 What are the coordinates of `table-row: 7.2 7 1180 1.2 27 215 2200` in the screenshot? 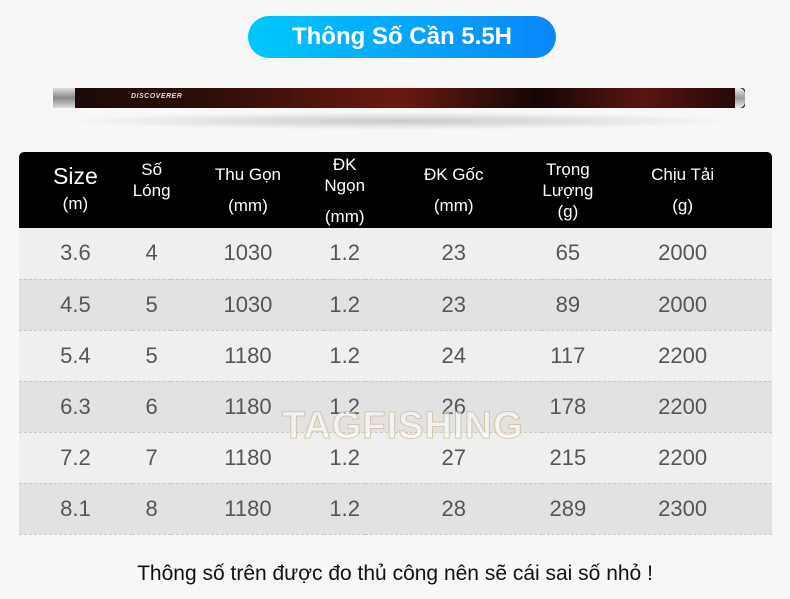 It's located at (395, 457).